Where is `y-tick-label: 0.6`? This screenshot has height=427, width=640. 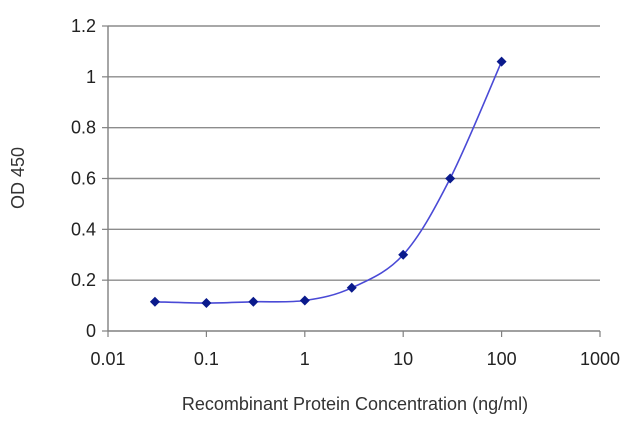 y-tick-label: 0.6 is located at coordinates (83, 179).